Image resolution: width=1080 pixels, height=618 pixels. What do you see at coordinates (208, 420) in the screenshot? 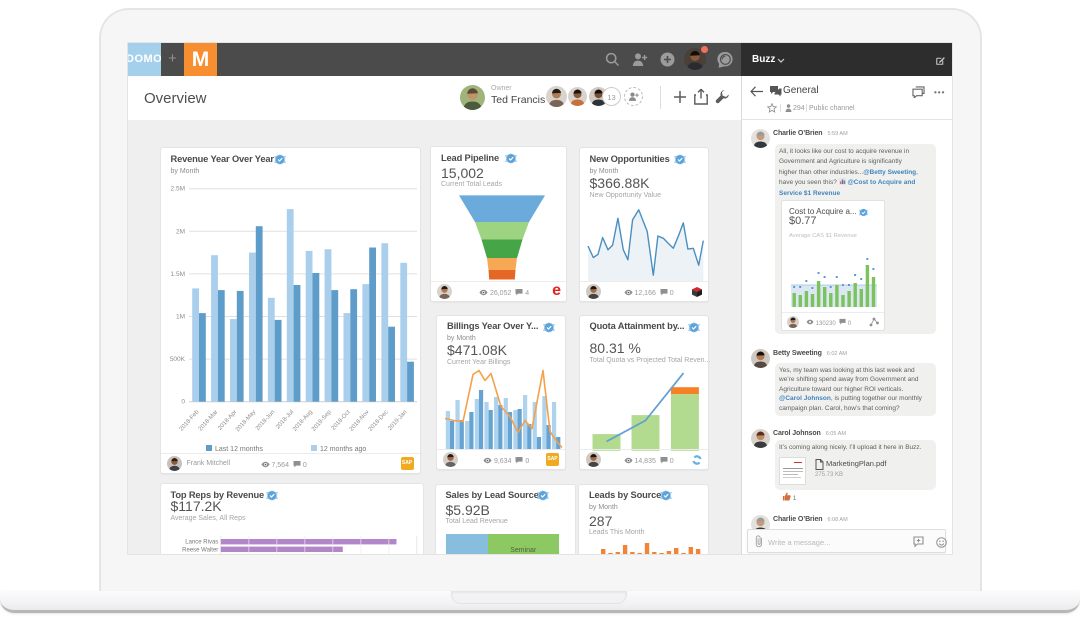
I see `svg-text: 2018-Mar` at bounding box center [208, 420].